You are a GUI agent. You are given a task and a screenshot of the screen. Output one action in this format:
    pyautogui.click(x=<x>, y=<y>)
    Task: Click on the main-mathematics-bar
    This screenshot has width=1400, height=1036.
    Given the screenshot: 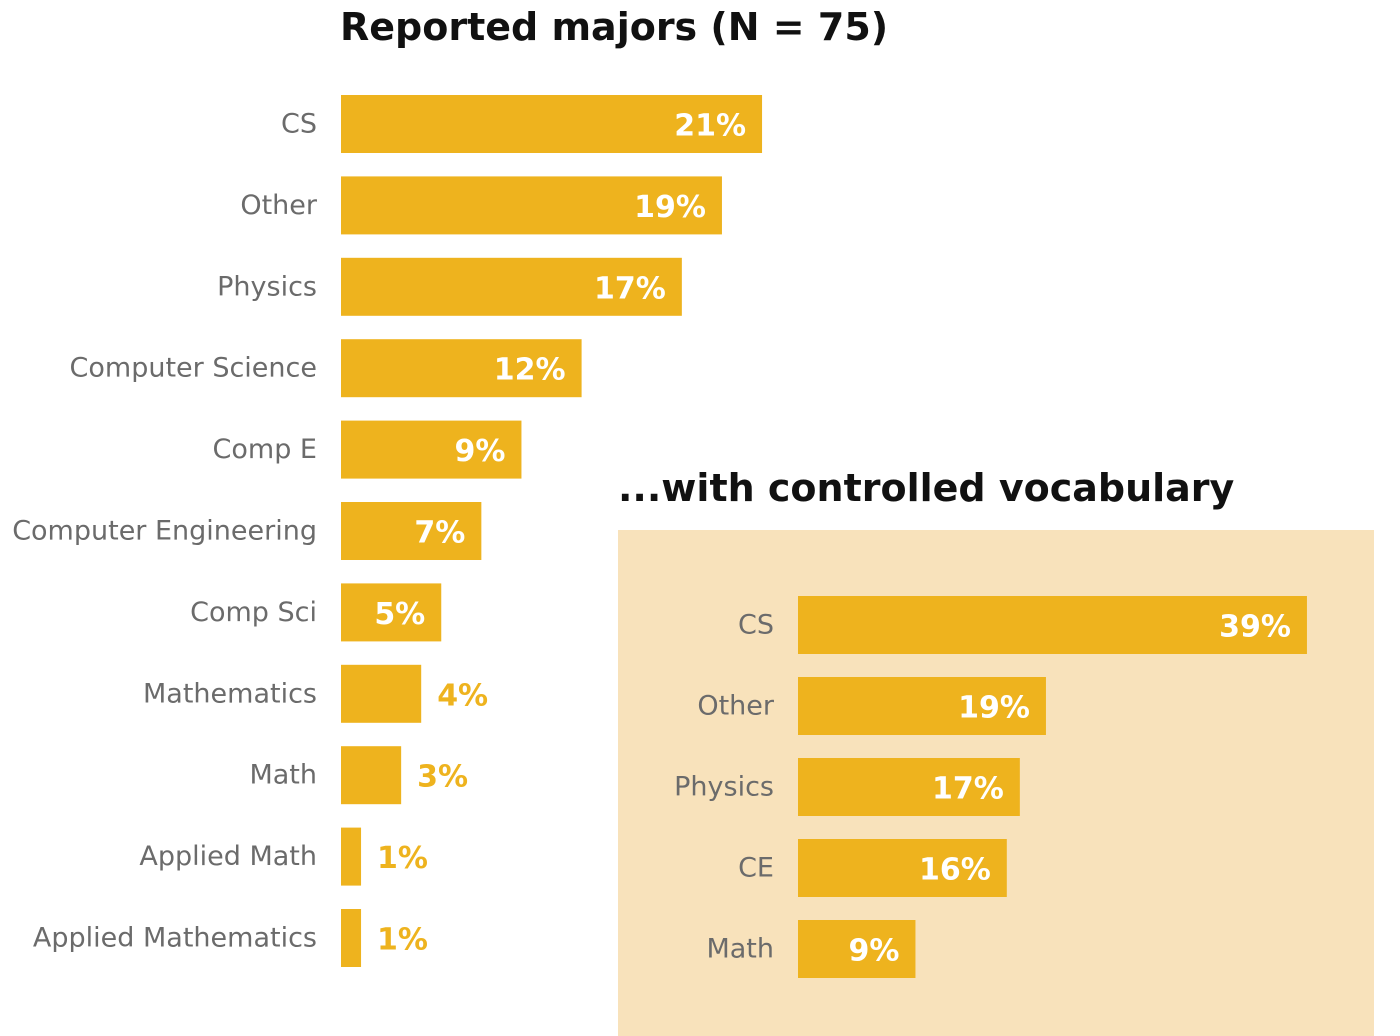 What is the action you would take?
    pyautogui.click(x=381, y=693)
    